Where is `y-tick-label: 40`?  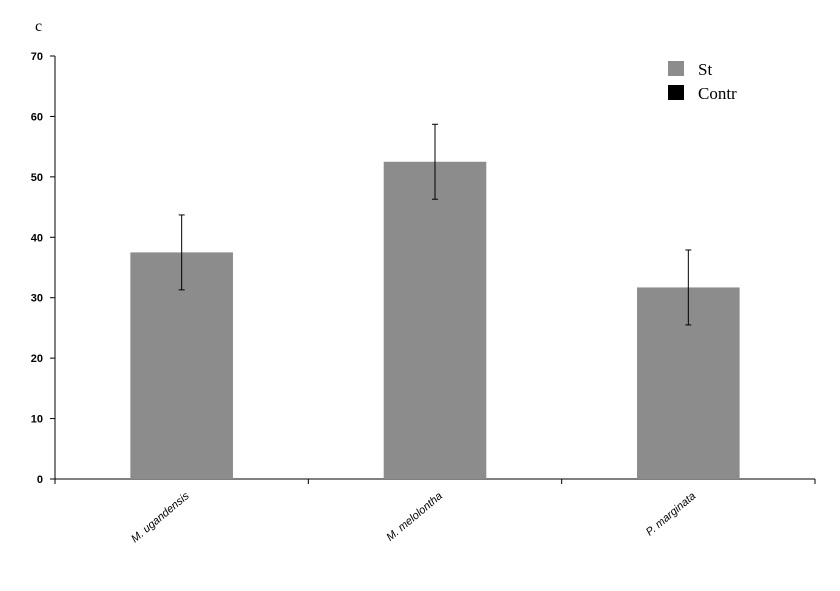 y-tick-label: 40 is located at coordinates (37, 238).